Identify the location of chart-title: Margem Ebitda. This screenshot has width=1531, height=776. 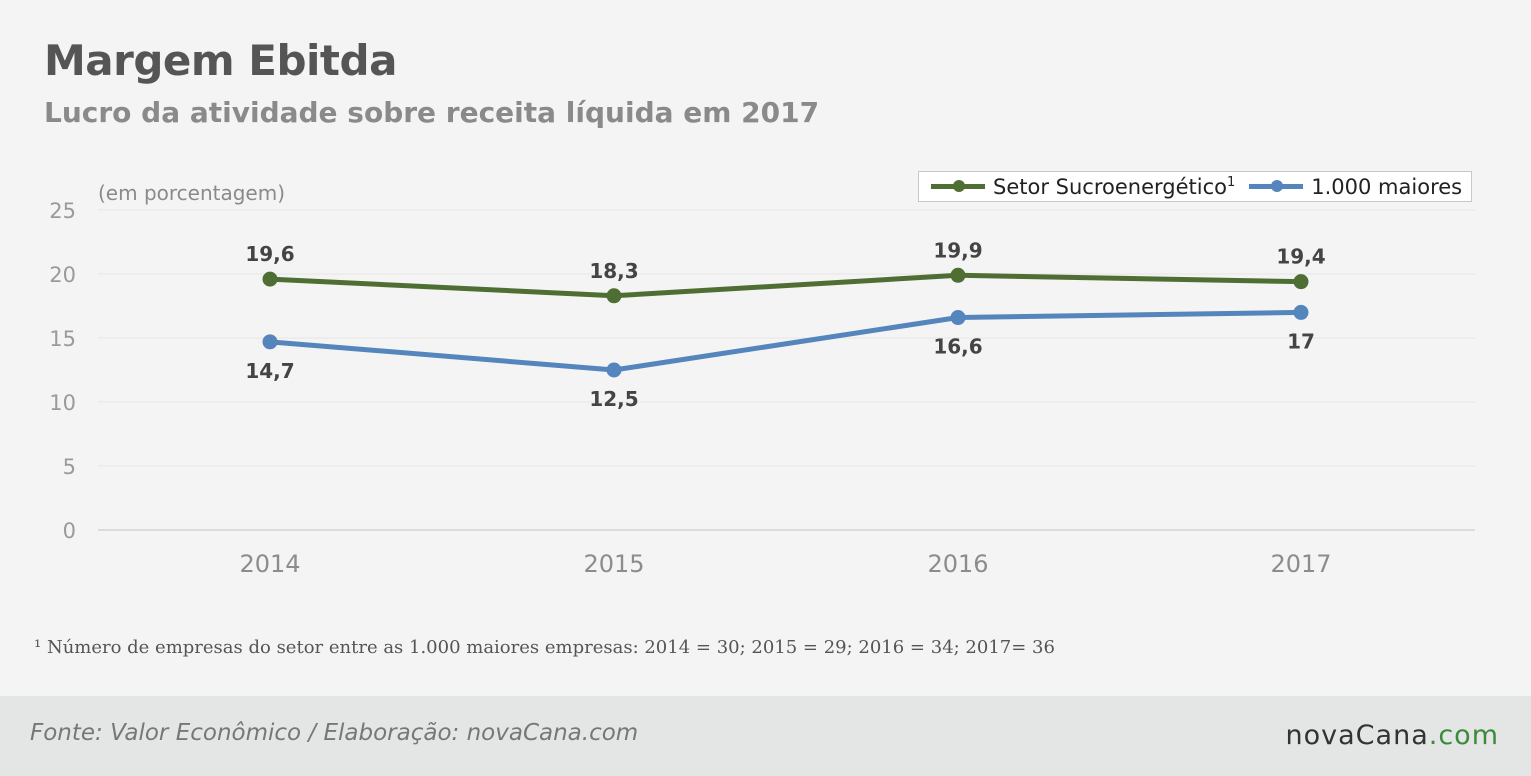
(220, 60).